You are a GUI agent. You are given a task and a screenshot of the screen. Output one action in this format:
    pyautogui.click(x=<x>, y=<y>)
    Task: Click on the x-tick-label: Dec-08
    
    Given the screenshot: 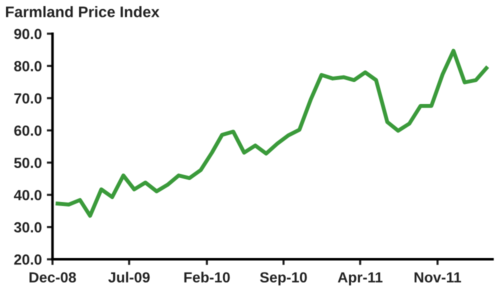 What is the action you would take?
    pyautogui.click(x=53, y=277)
    